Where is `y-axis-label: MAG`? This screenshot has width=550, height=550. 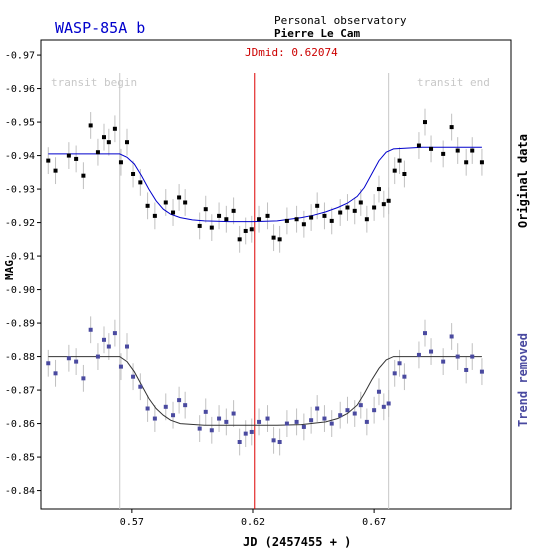 y-axis-label: MAG is located at coordinates (9, 270).